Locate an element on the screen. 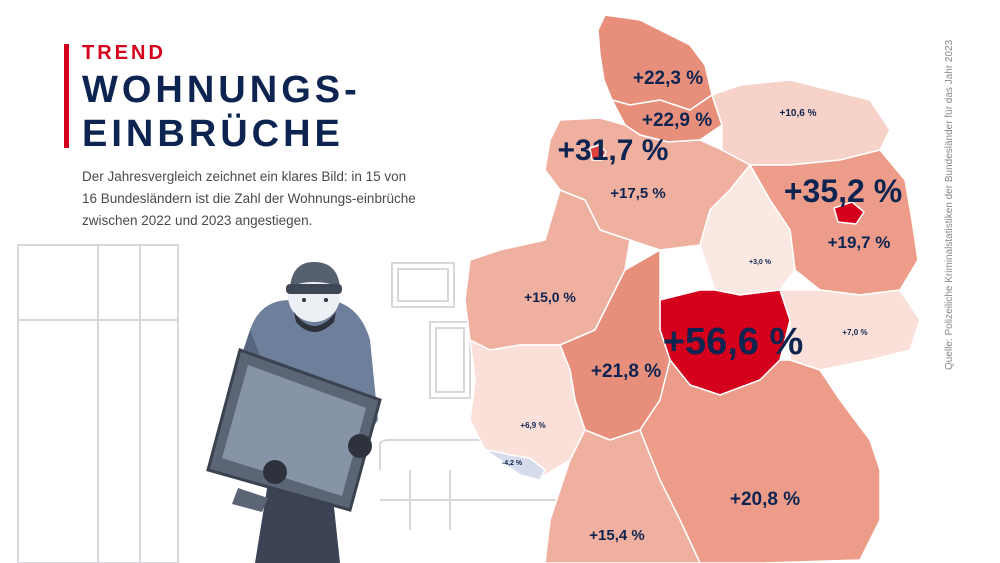 Image resolution: width=1000 pixels, height=563 pixels. label-nw: +15,0 % is located at coordinates (550, 297).